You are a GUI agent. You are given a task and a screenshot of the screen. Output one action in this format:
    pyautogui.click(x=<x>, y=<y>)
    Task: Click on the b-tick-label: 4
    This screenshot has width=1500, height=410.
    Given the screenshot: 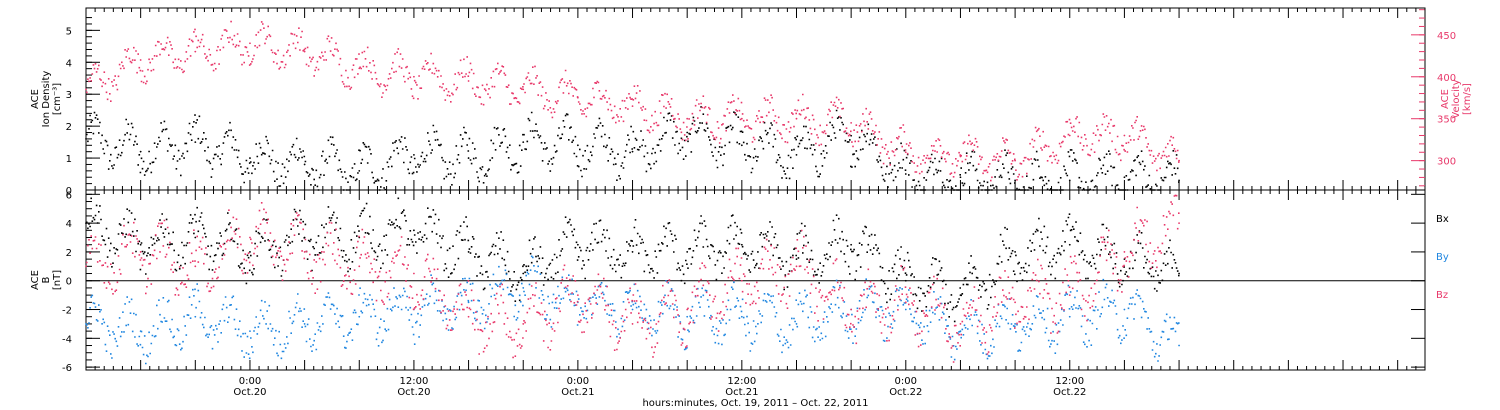 What is the action you would take?
    pyautogui.click(x=69, y=224)
    